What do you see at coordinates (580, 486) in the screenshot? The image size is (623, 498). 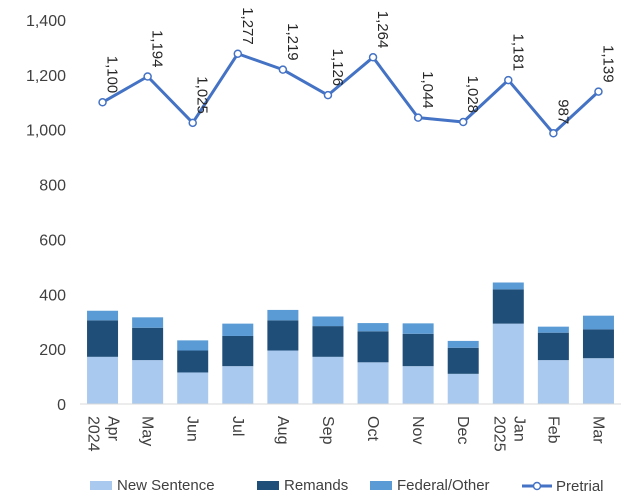 I see `legend-label: Pretrial` at bounding box center [580, 486].